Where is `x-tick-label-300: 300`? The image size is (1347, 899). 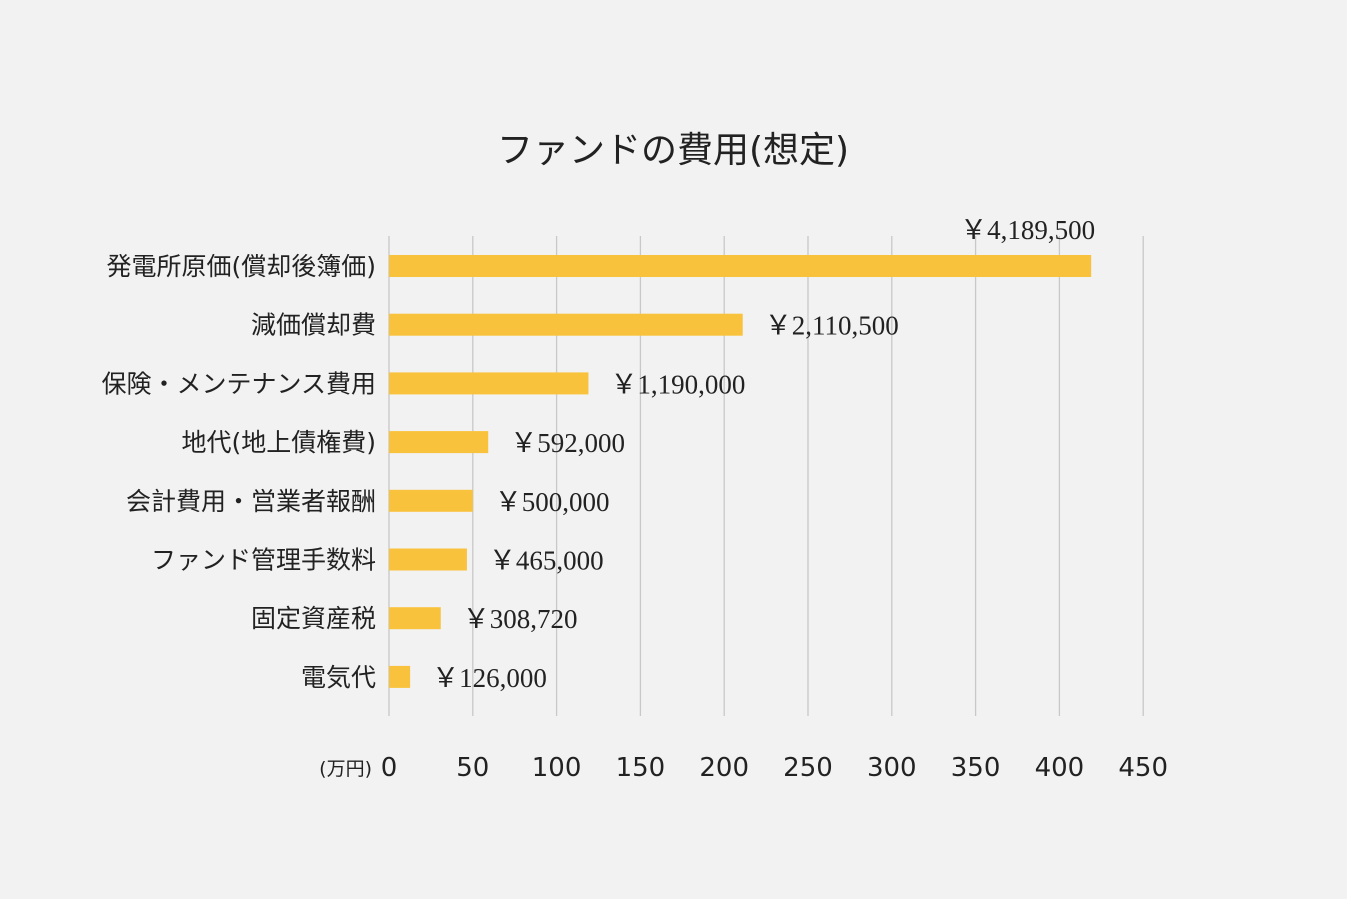 x-tick-label-300: 300 is located at coordinates (892, 768).